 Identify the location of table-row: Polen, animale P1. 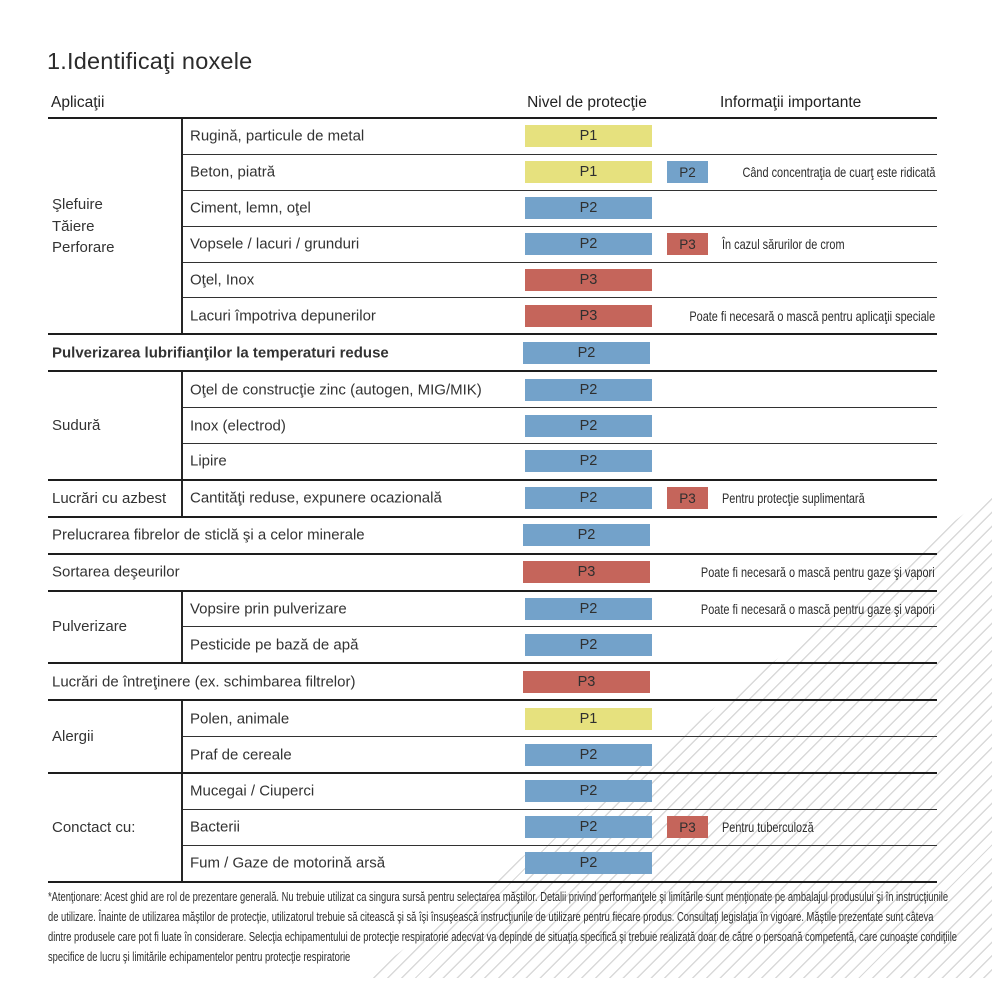
(560, 718).